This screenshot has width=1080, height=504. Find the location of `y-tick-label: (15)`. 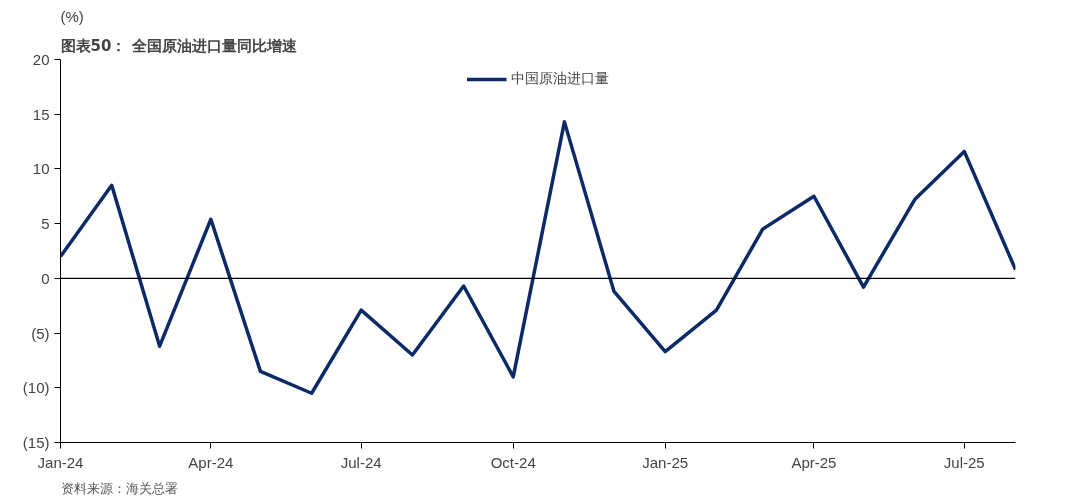

y-tick-label: (15) is located at coordinates (36, 442).